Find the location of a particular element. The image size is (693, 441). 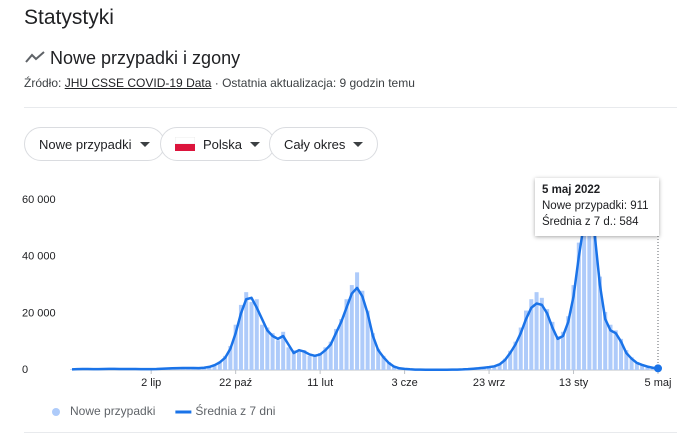

tooltip-value: 911 is located at coordinates (639, 206).